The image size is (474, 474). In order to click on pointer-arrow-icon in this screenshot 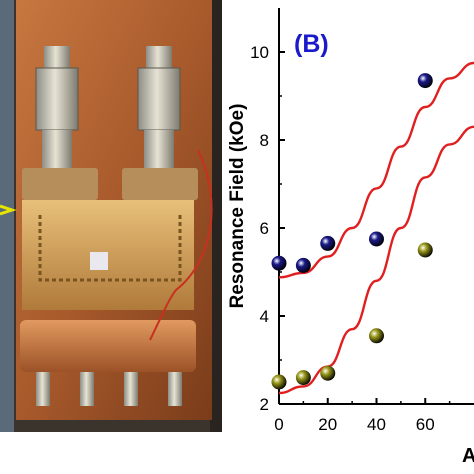, I will do `click(8, 210)`.